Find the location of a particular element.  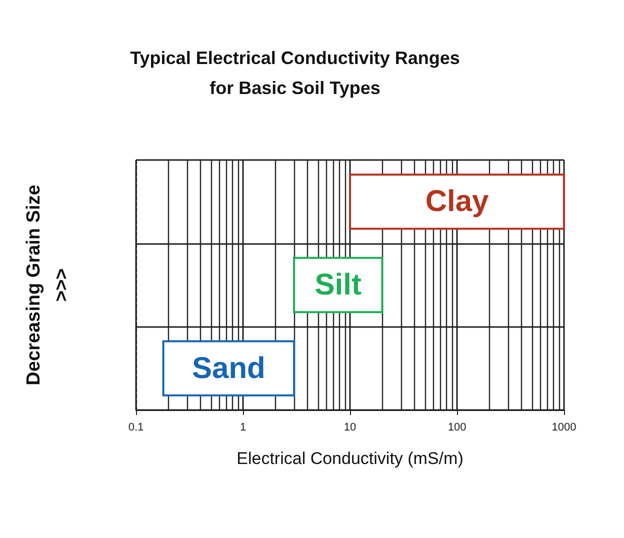

bar is located at coordinates (457, 202).